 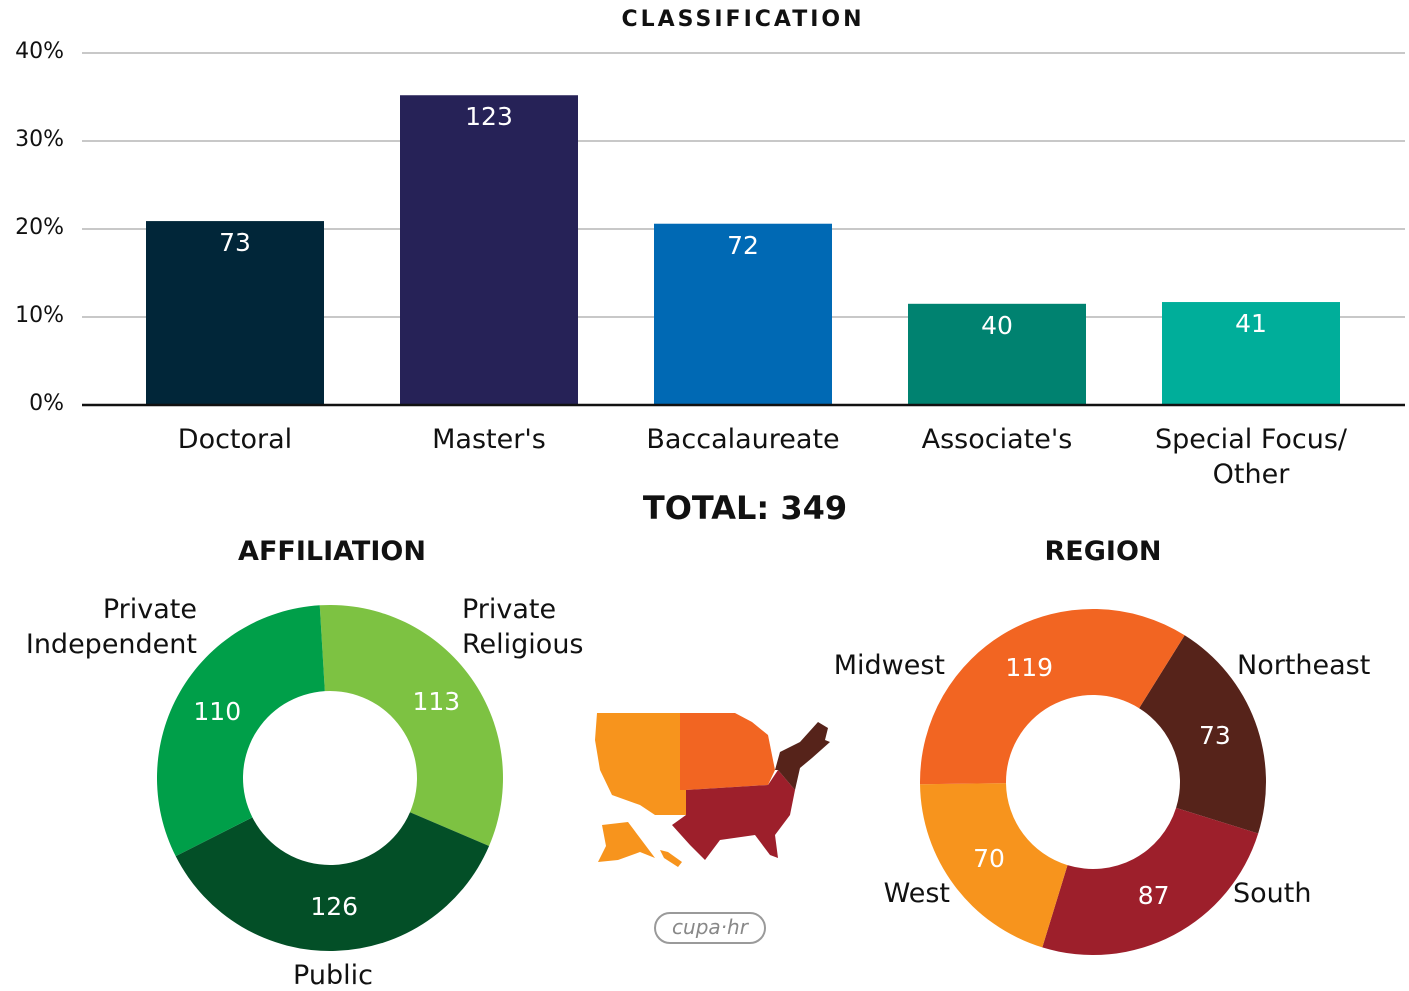 I want to click on slice-name-label: Midwest, so click(x=889, y=665).